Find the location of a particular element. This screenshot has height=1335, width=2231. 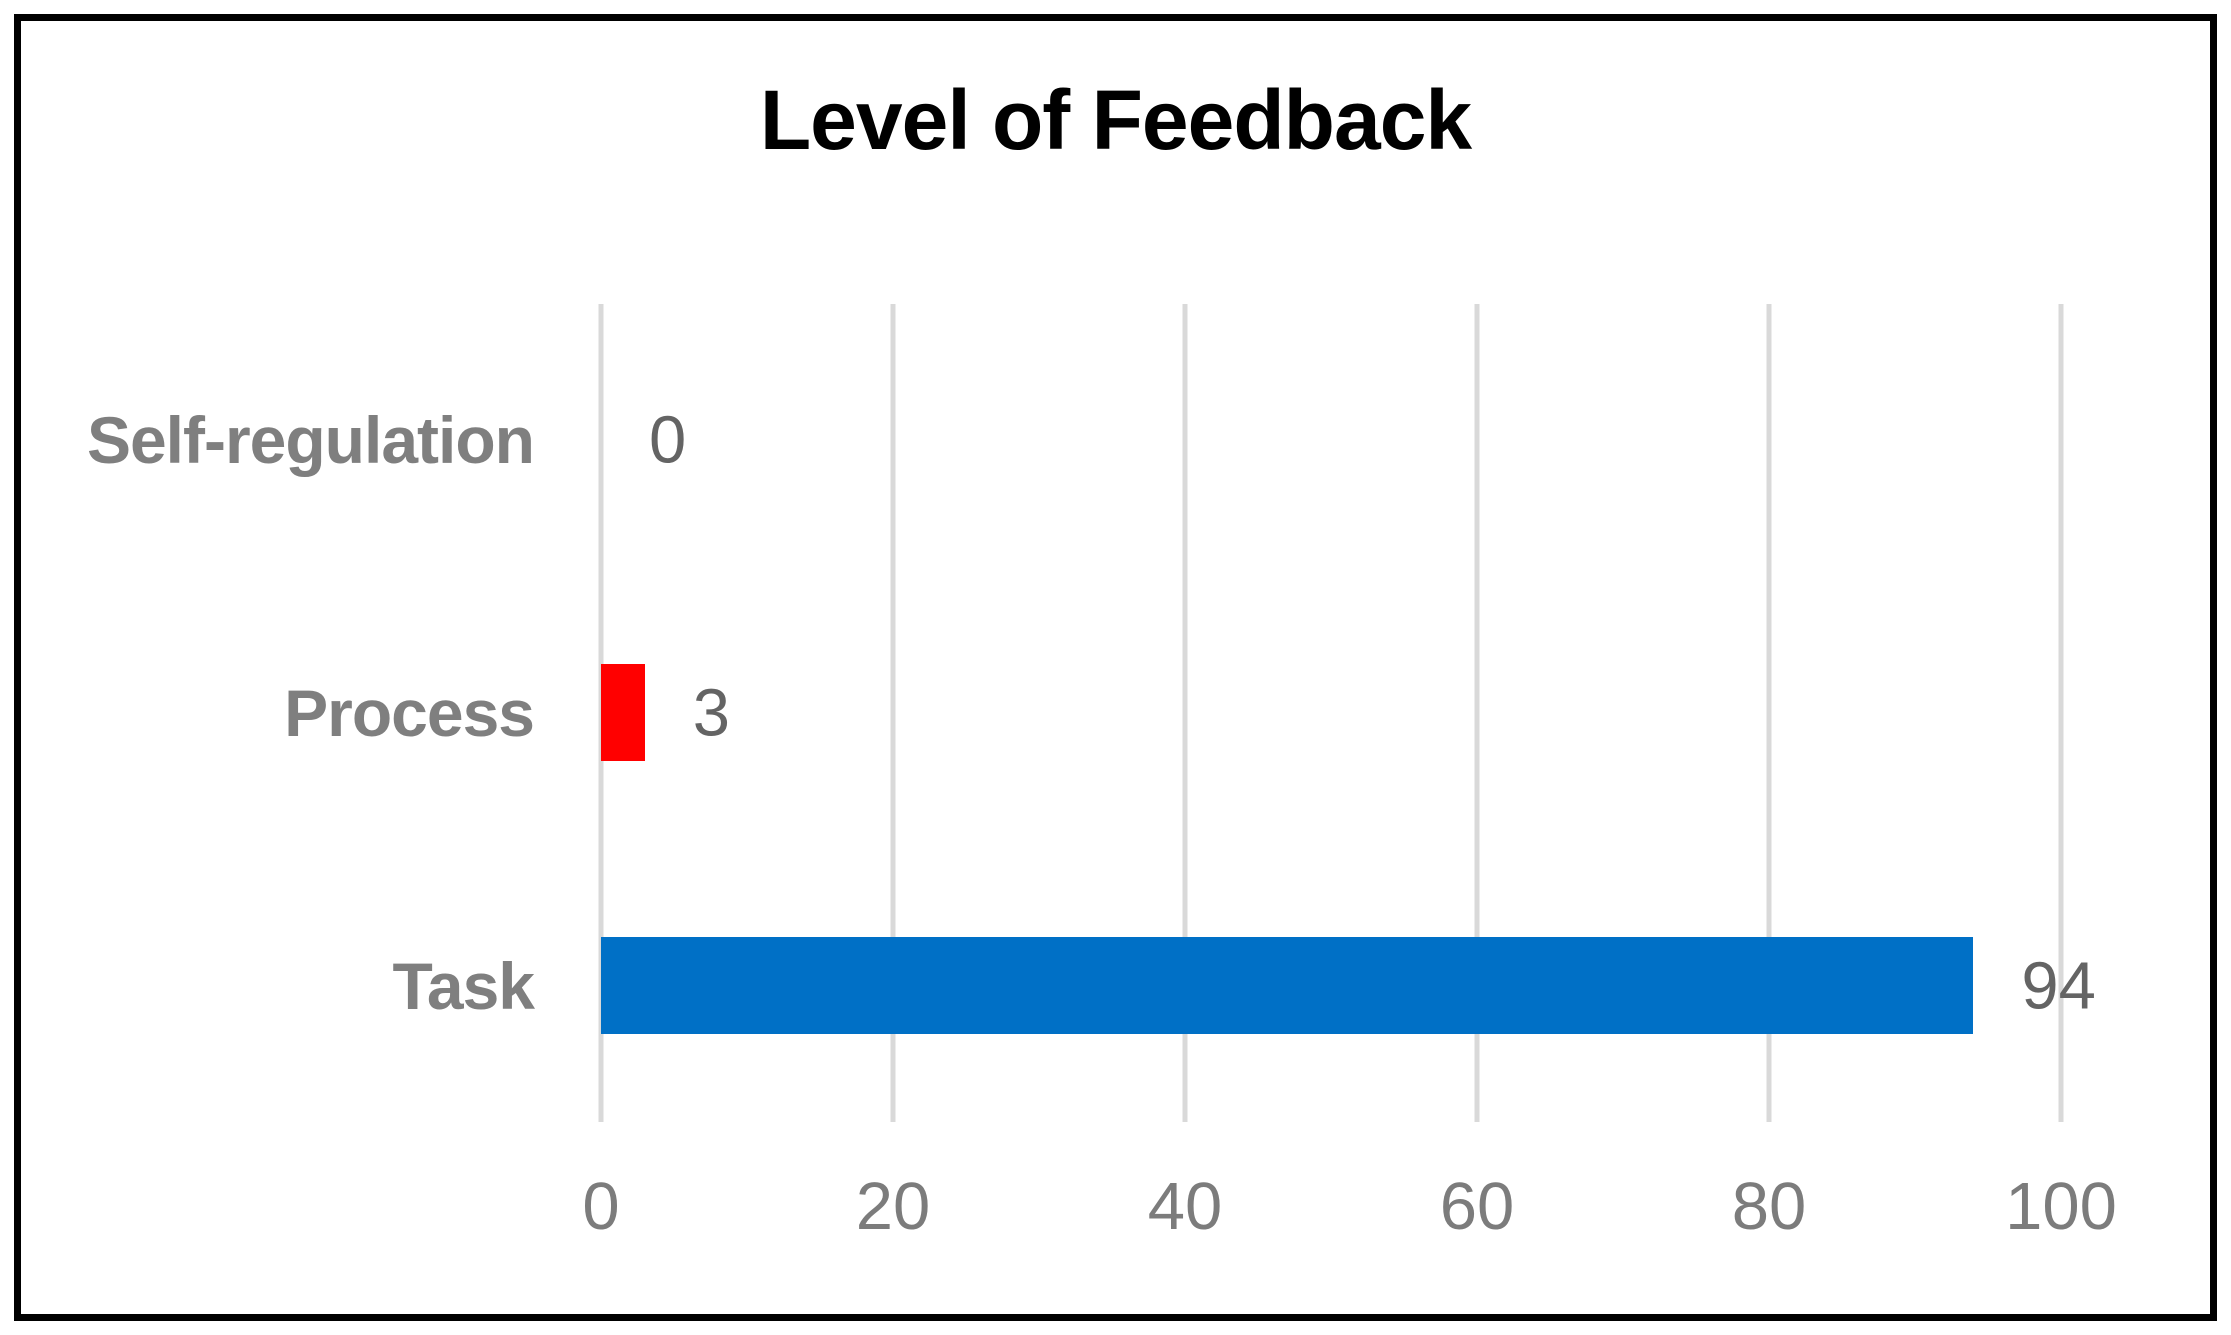

x-tick-label: 40 is located at coordinates (1185, 1206).